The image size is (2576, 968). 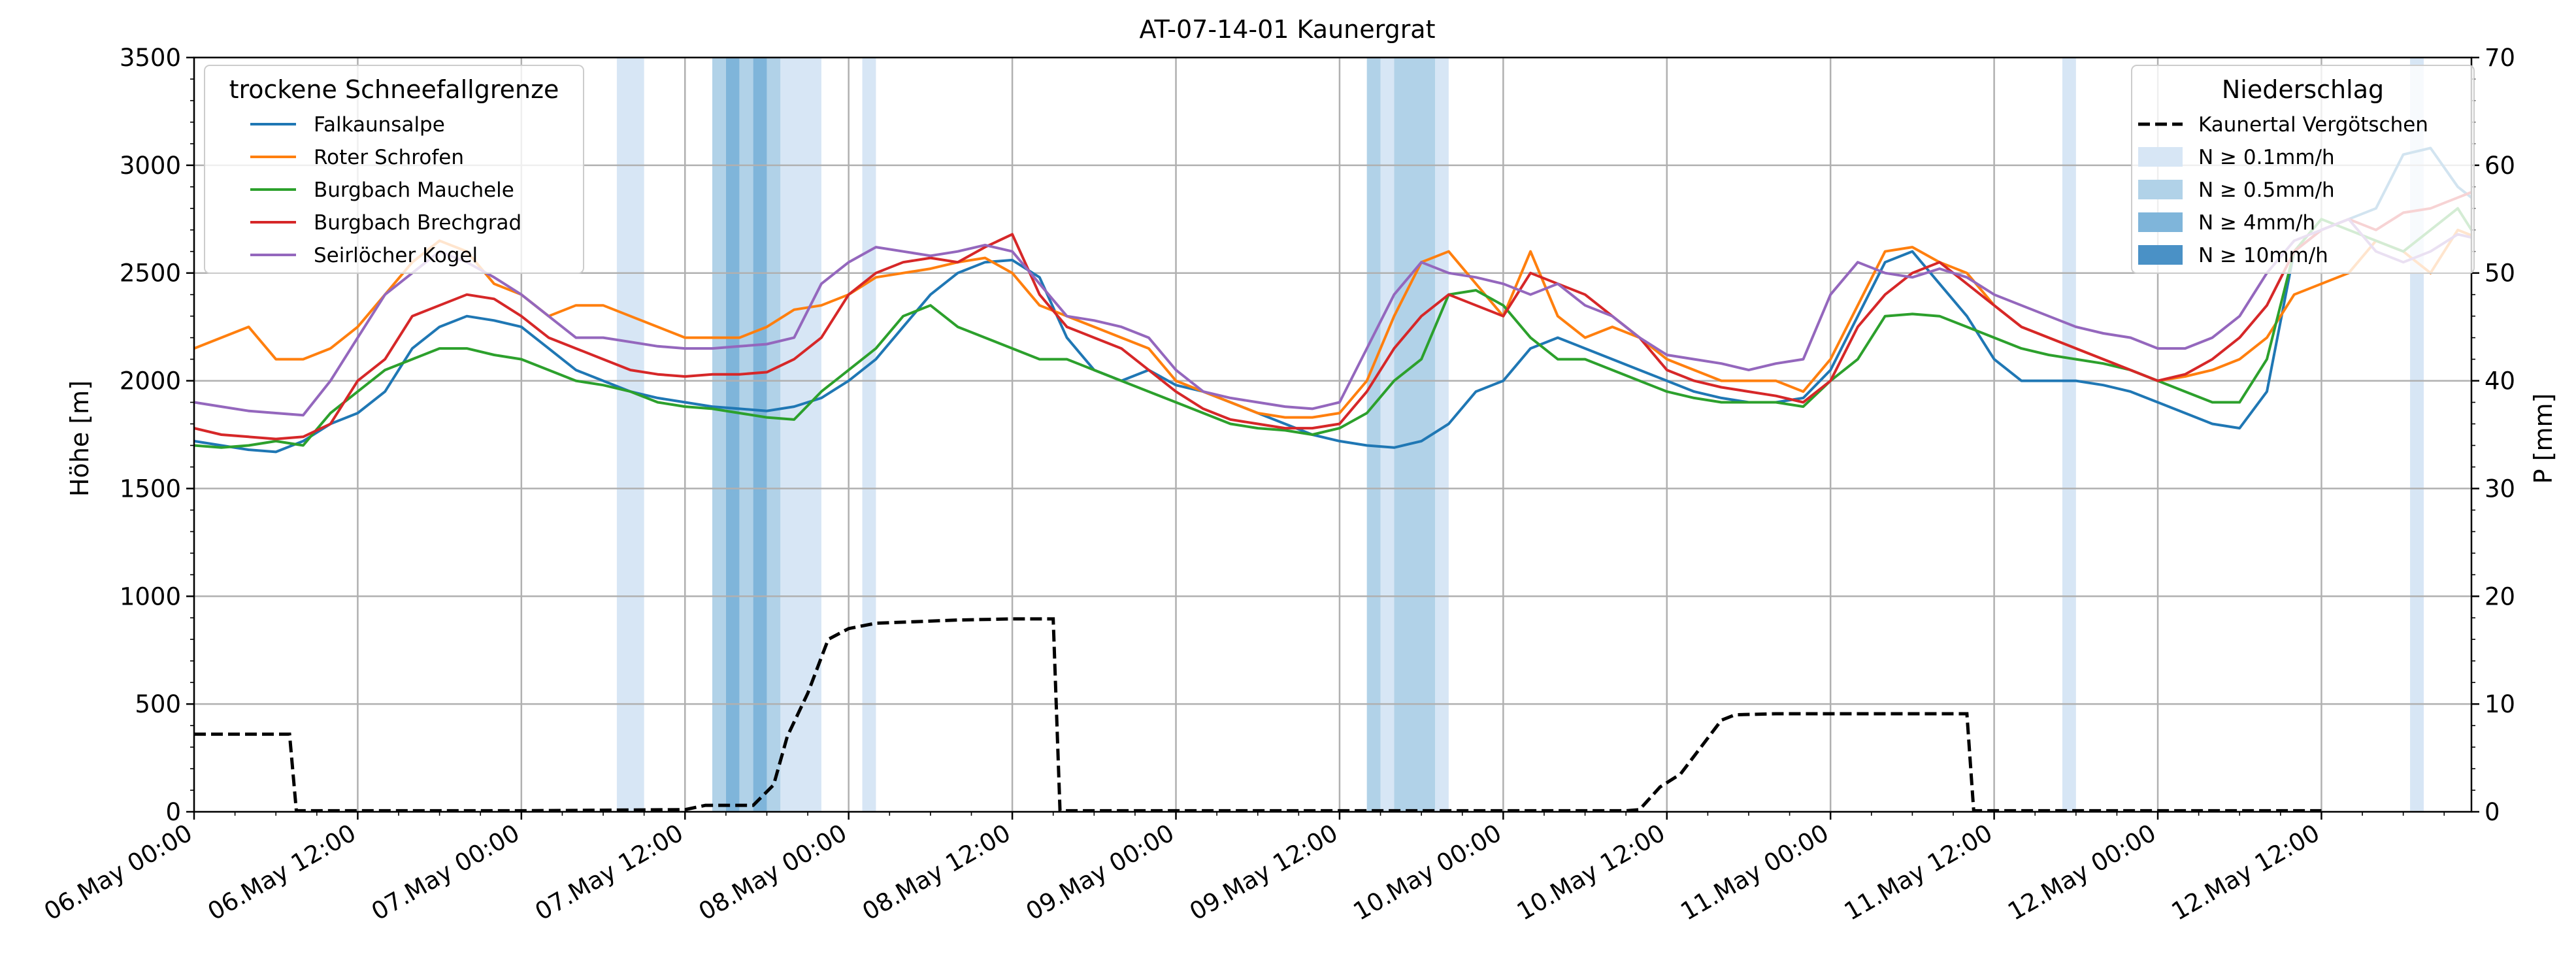 I want to click on legend-snowline-label-1: Roter Schrofen, so click(x=389, y=157).